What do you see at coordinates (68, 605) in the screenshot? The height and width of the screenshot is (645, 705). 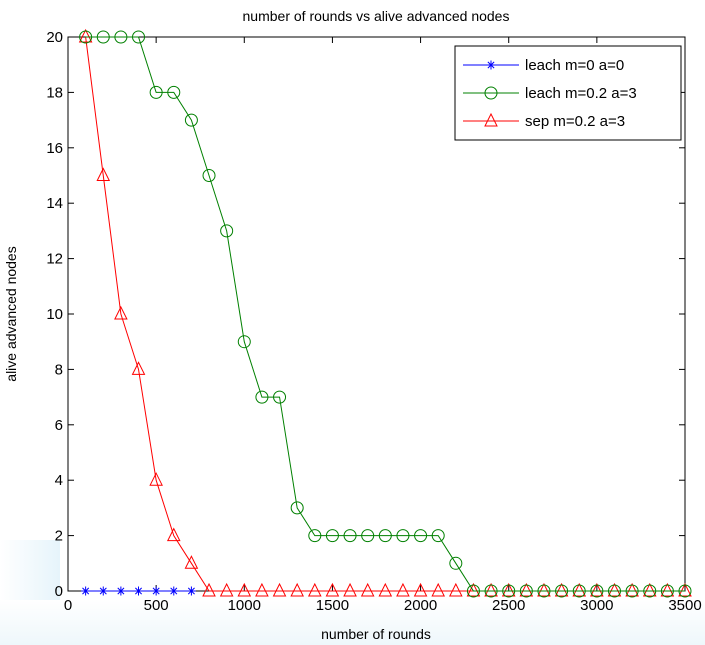 I see `x-tick-label: 0` at bounding box center [68, 605].